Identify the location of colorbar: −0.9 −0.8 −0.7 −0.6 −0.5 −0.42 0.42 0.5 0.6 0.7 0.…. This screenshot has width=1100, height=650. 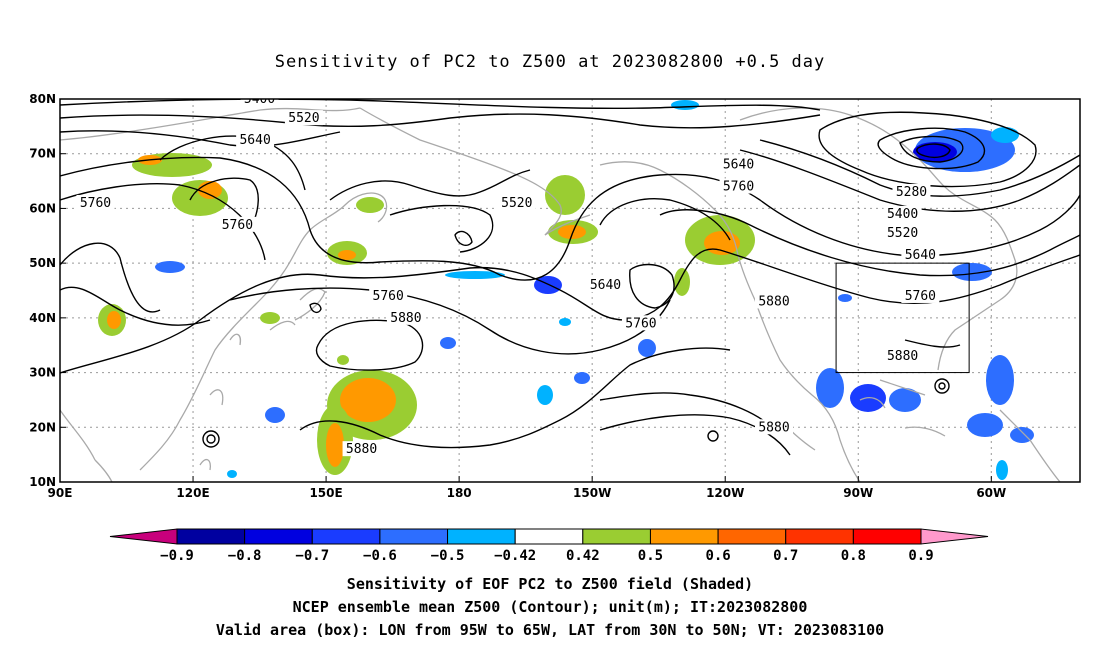
(549, 546).